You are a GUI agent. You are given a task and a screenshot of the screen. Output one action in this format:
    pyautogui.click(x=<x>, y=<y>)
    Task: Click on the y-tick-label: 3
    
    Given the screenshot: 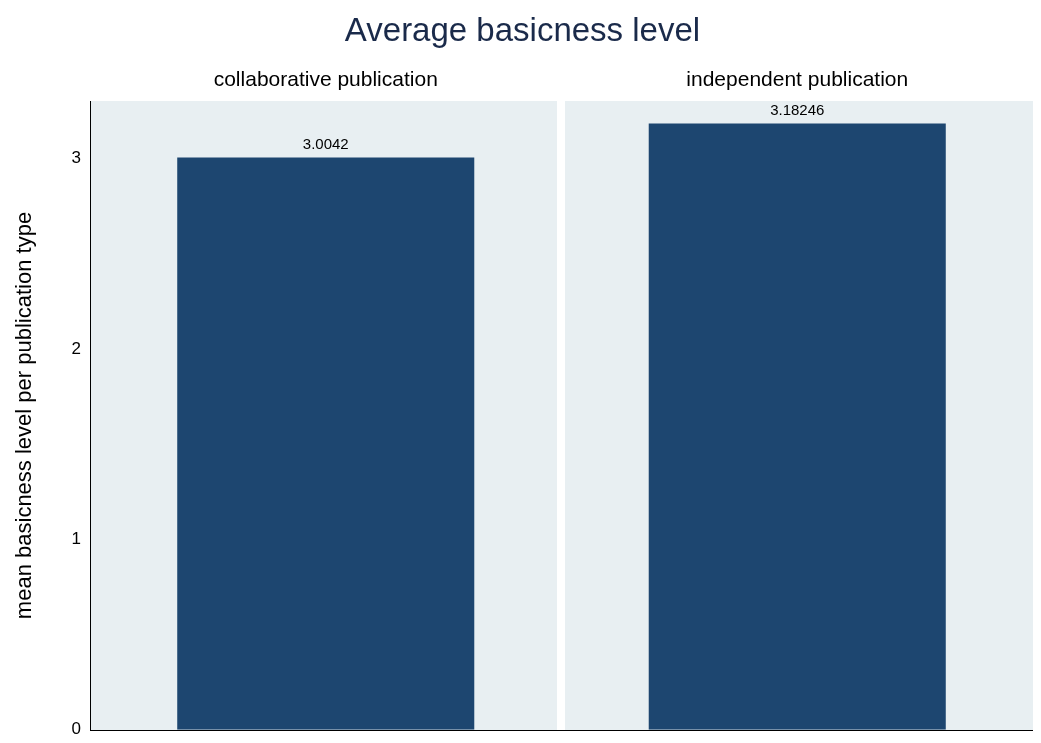 What is the action you would take?
    pyautogui.click(x=76, y=158)
    